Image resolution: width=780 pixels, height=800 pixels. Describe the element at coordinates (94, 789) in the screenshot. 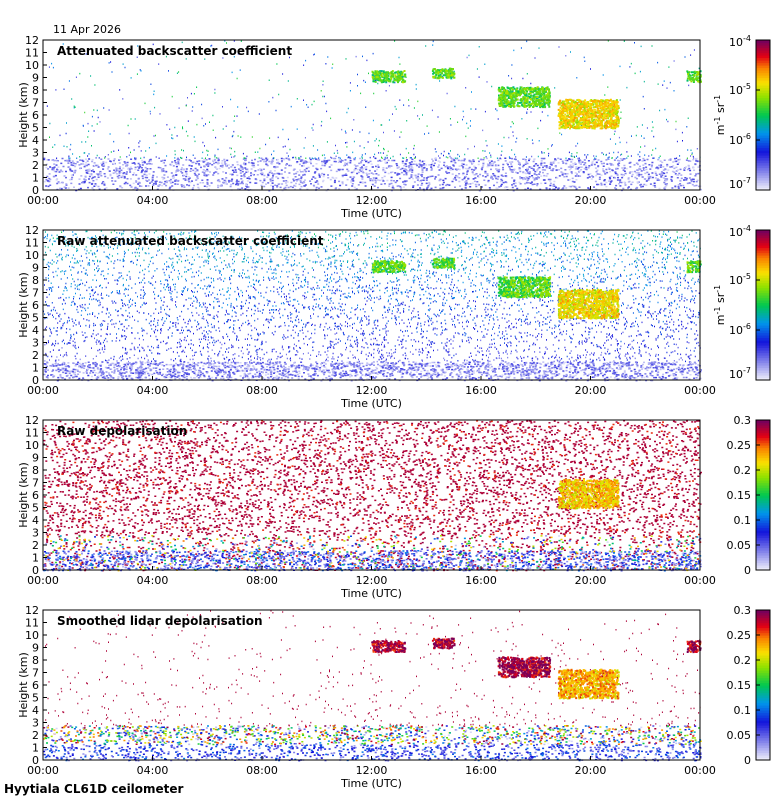

I see `footer-label: Hyytiala CL61D ceilometer` at that location.